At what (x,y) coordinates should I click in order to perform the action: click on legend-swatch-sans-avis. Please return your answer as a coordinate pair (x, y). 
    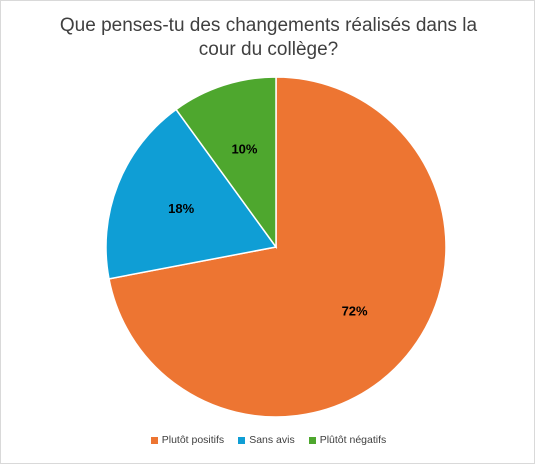
    Looking at the image, I should click on (242, 440).